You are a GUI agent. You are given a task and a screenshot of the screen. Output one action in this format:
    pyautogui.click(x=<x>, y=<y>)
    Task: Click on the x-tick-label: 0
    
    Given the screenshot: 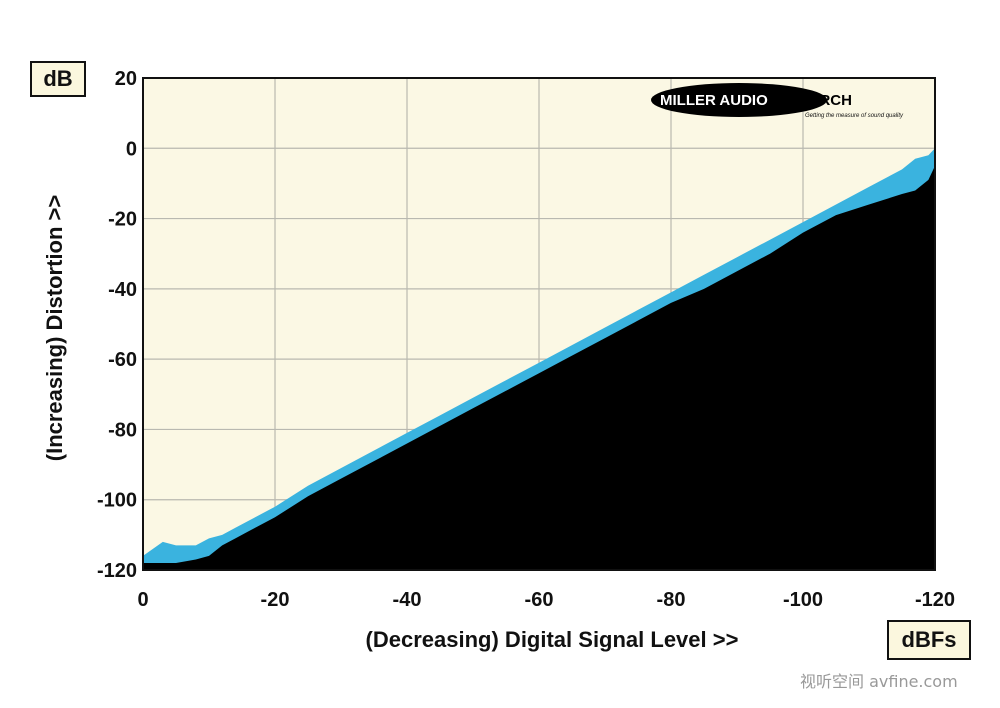 What is the action you would take?
    pyautogui.click(x=142, y=600)
    